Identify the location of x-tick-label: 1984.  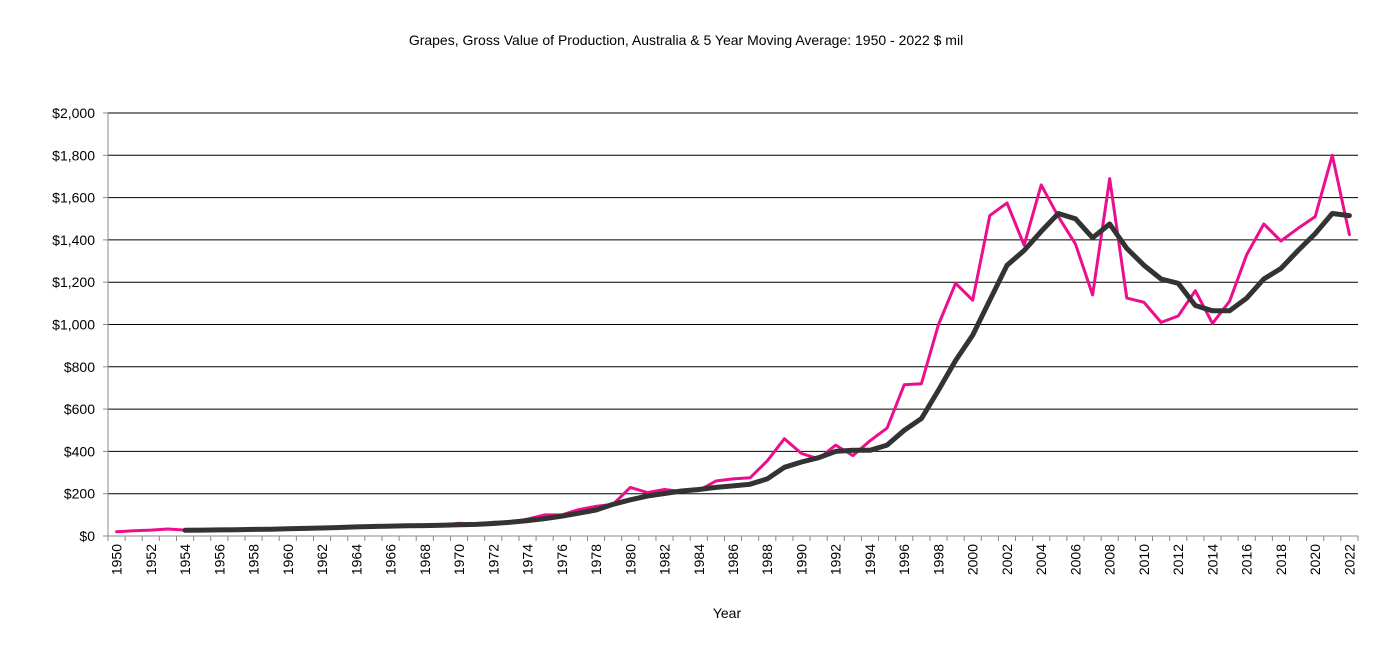
(699, 559).